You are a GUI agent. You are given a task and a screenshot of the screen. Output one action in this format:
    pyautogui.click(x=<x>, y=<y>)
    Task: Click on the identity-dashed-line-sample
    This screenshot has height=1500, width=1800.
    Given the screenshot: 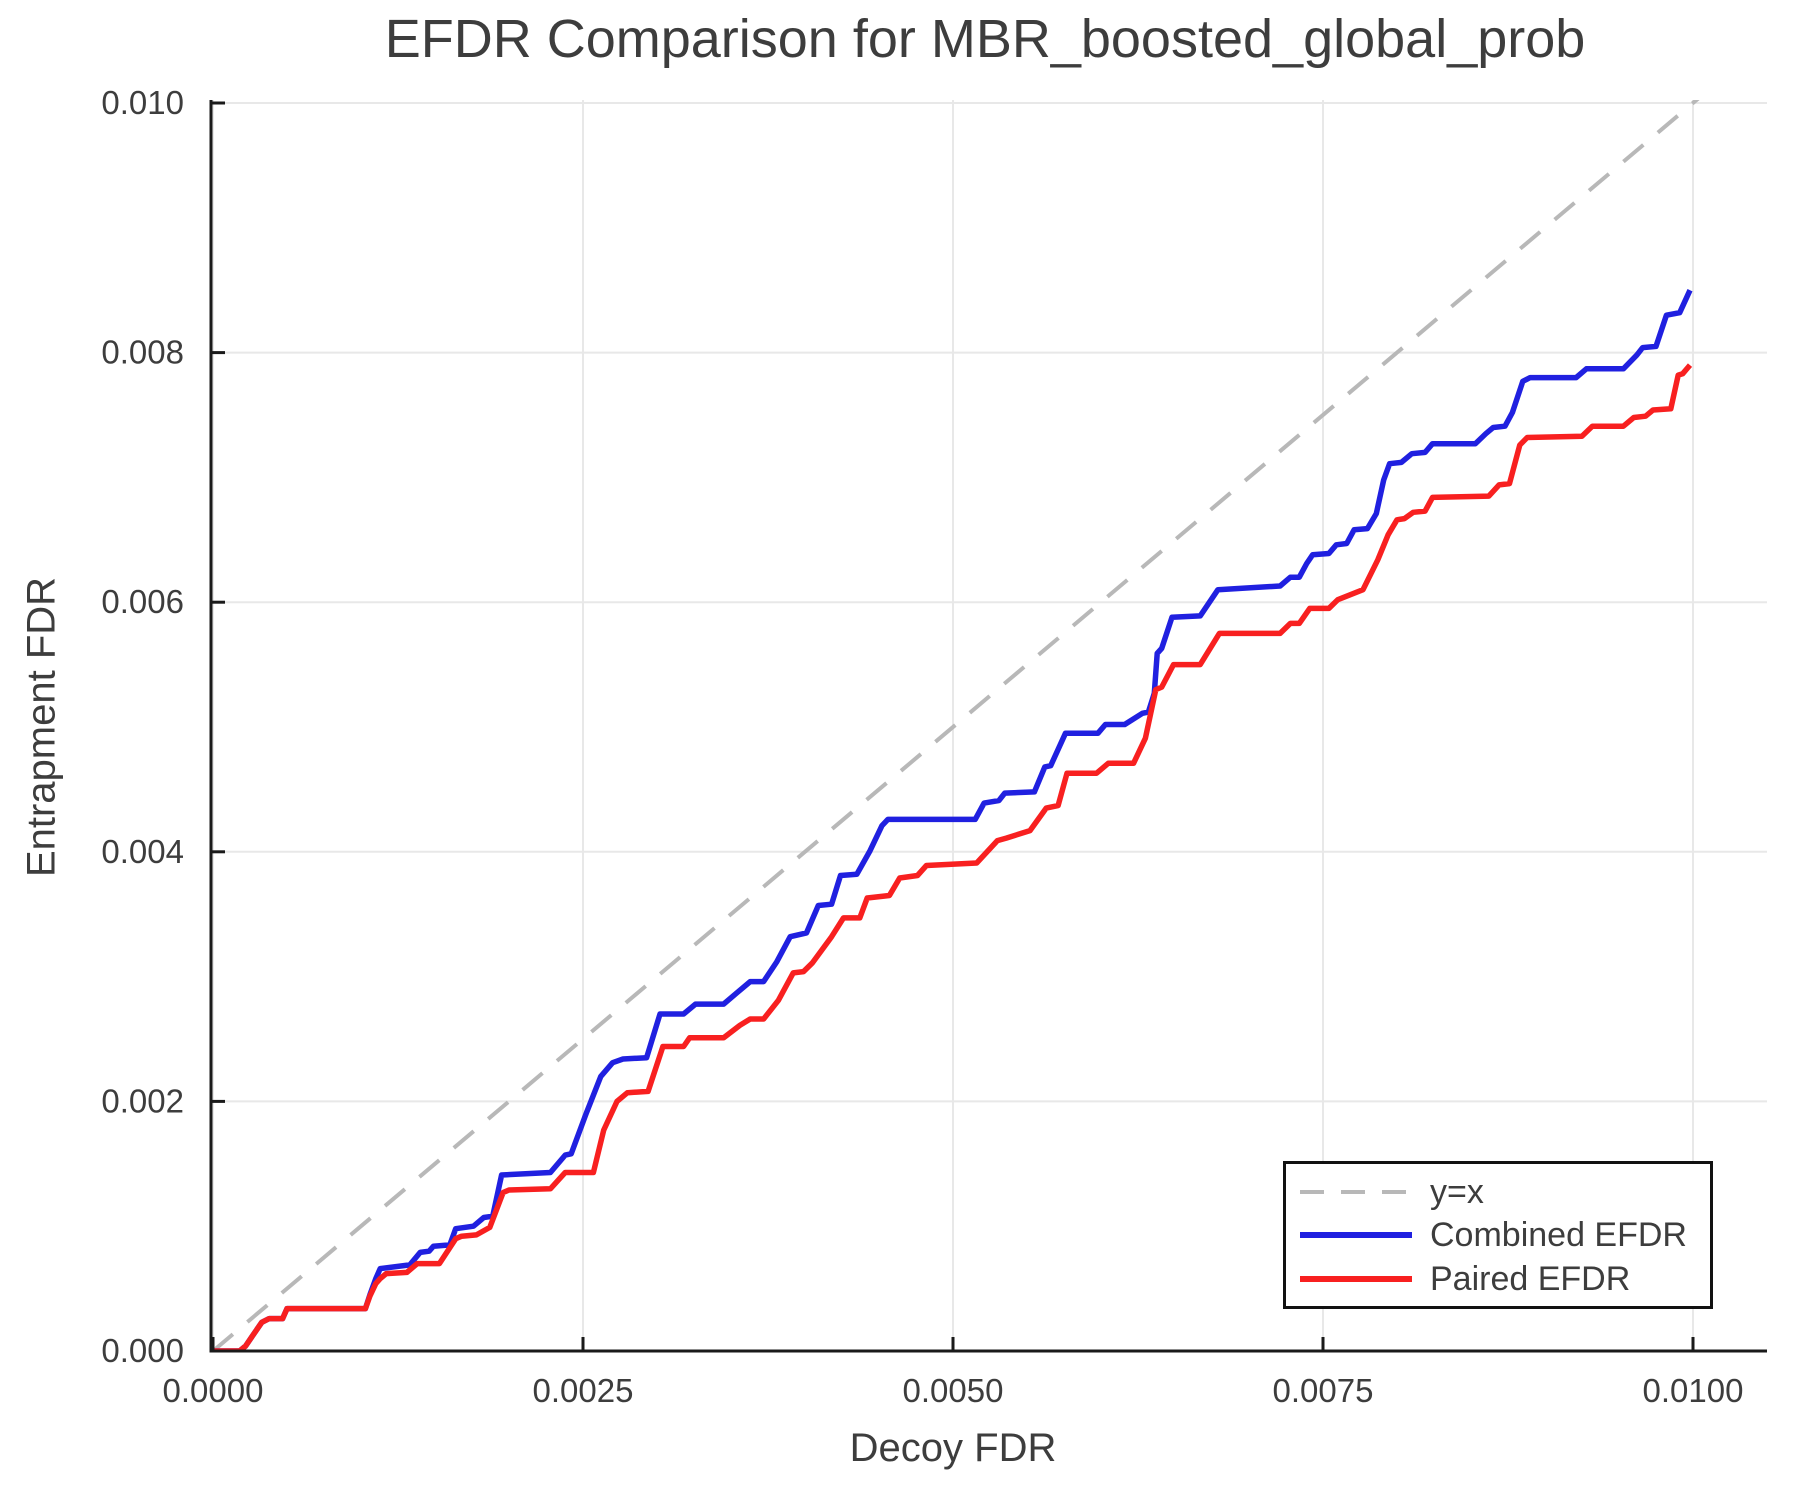 What is the action you would take?
    pyautogui.click(x=1356, y=1191)
    